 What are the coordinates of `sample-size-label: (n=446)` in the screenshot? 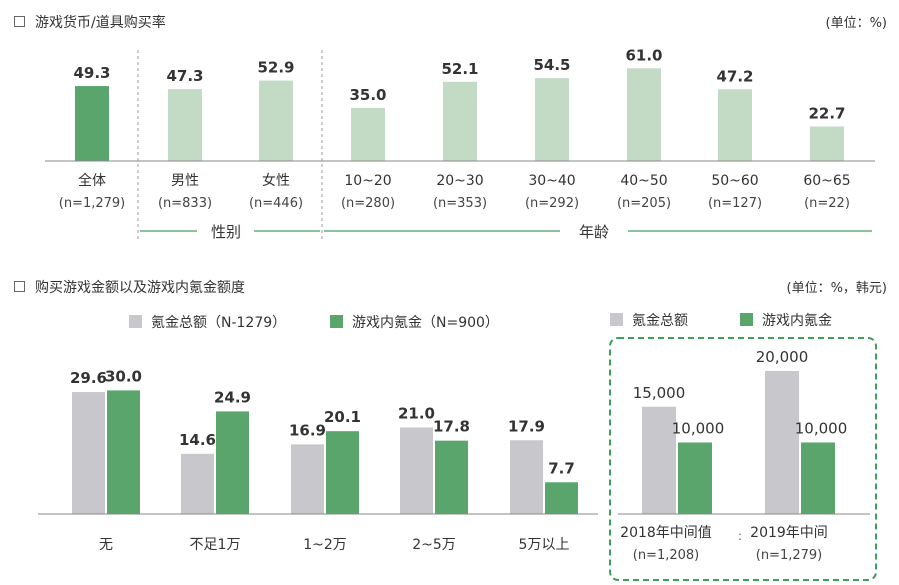 It's located at (276, 203).